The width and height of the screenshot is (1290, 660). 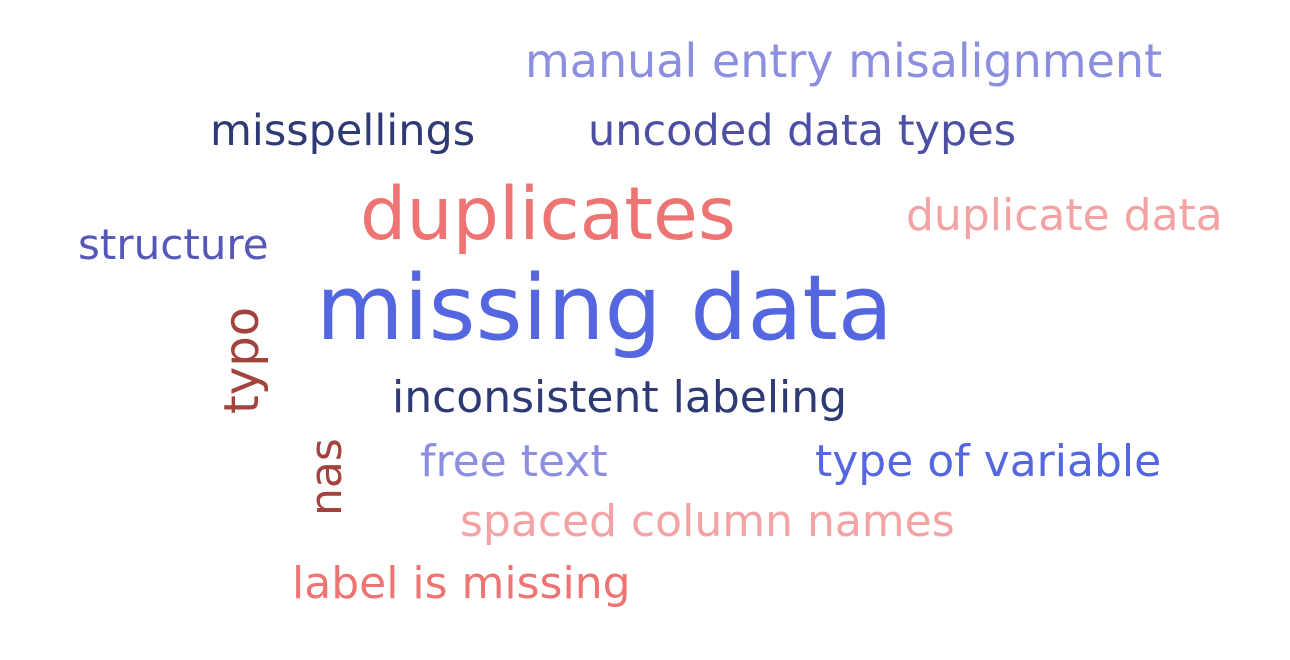 I want to click on word-type-of-variable: type of variable, so click(x=988, y=461).